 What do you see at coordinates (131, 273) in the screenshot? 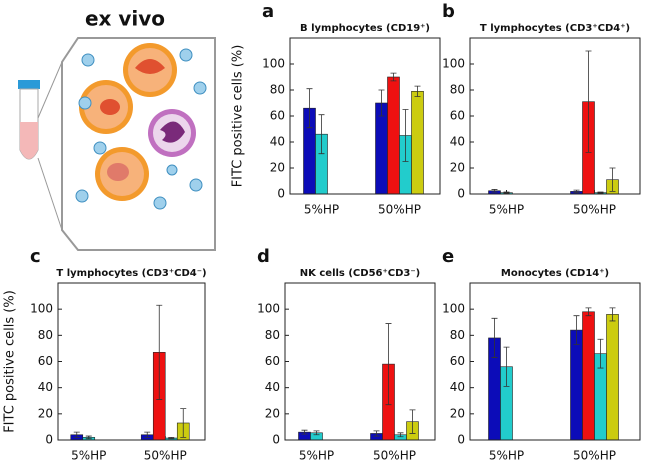
I see `chart-title: T lymphocytes (CD3⁺CD4⁻)` at bounding box center [131, 273].